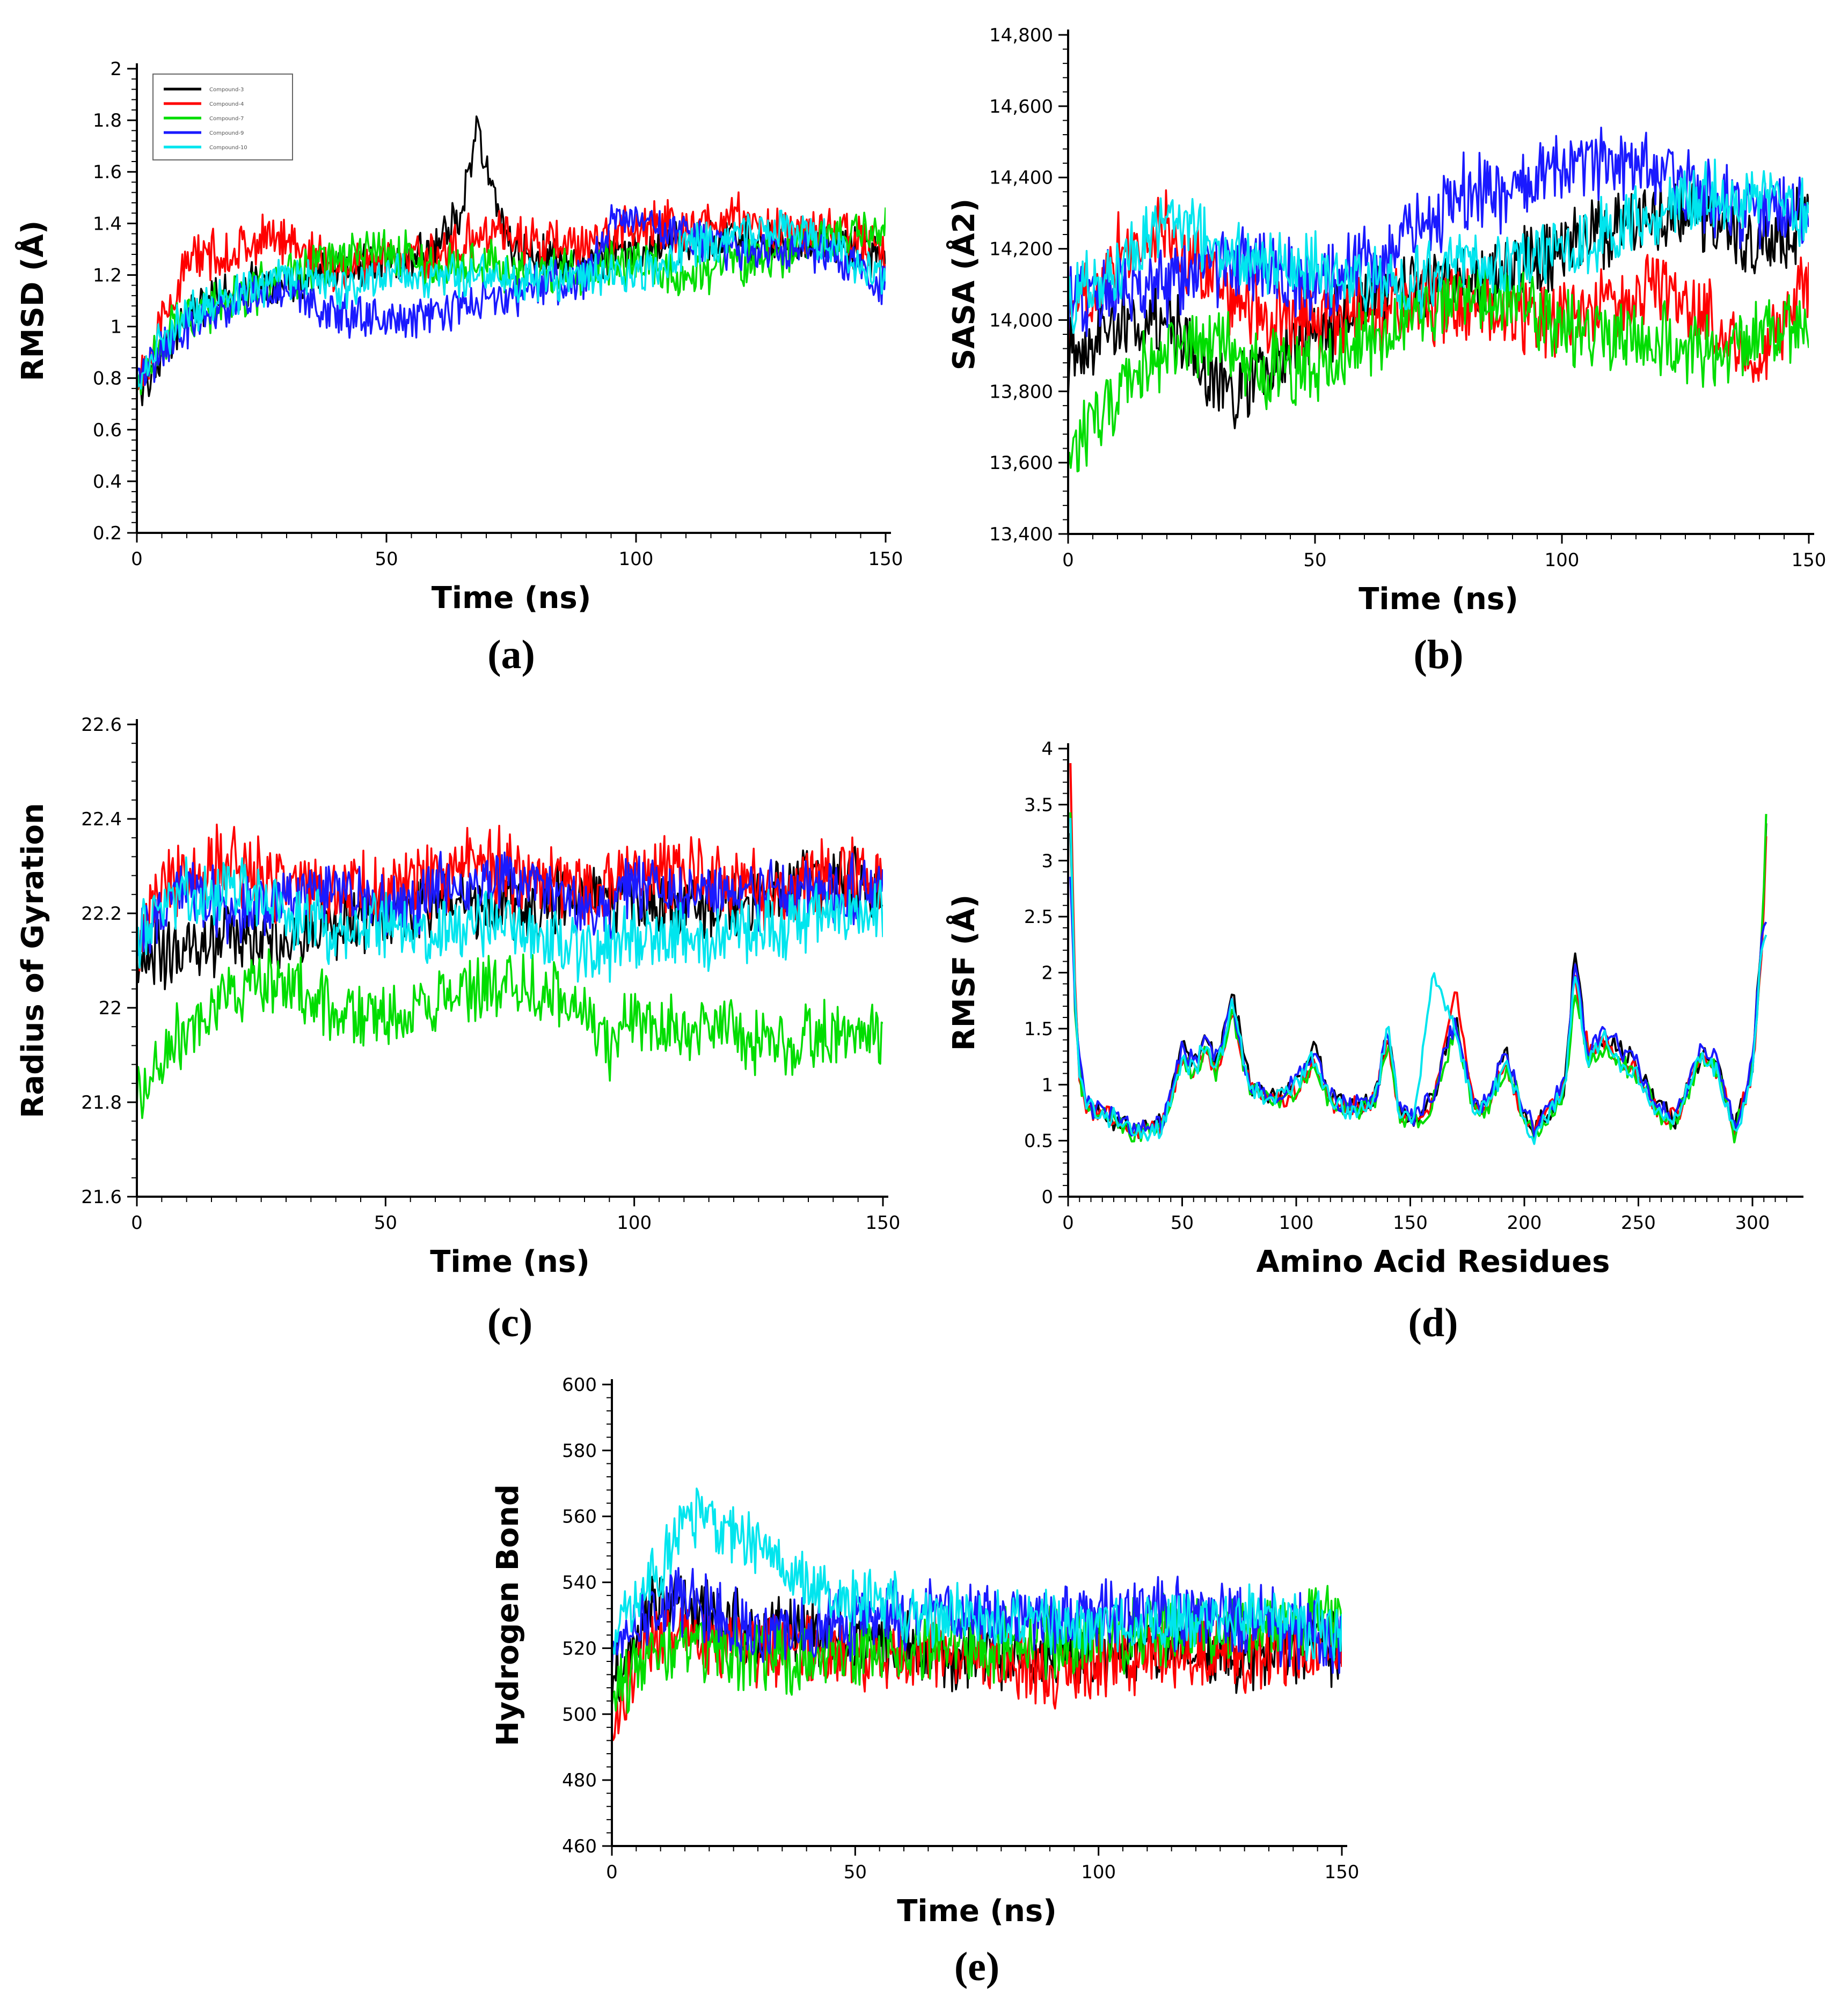 The width and height of the screenshot is (1848, 2007). Describe the element at coordinates (579, 1714) in the screenshot. I see `y-tick-label-e: 500` at that location.